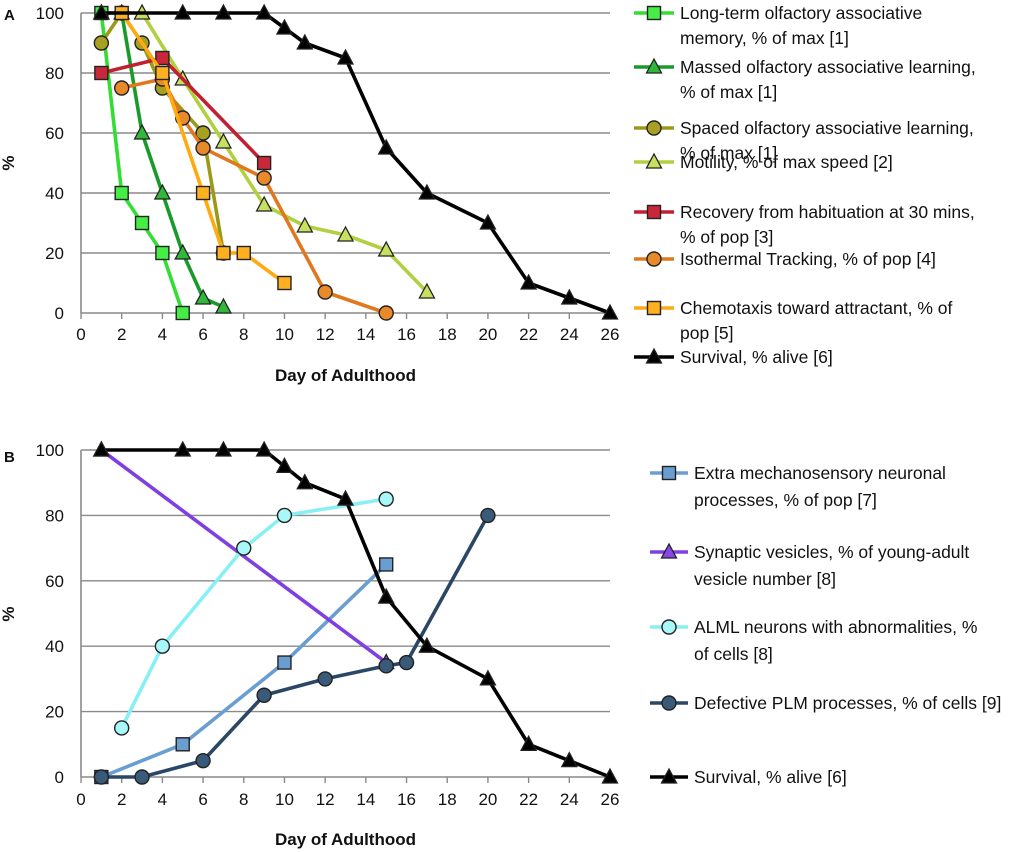 This screenshot has height=852, width=1028. What do you see at coordinates (831, 552) in the screenshot?
I see `legend-label: Synaptic vesicles, % of young-adult` at bounding box center [831, 552].